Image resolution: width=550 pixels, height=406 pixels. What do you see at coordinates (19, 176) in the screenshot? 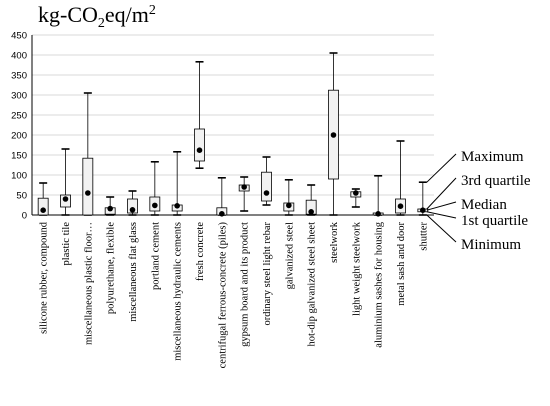
I see `y-tick-label: 100` at bounding box center [19, 176].